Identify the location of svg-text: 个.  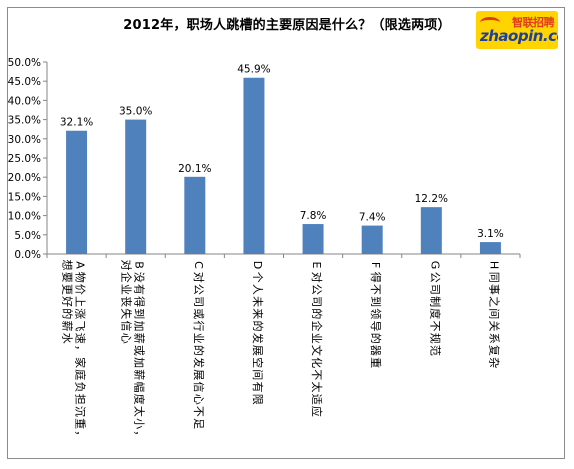
(257, 277).